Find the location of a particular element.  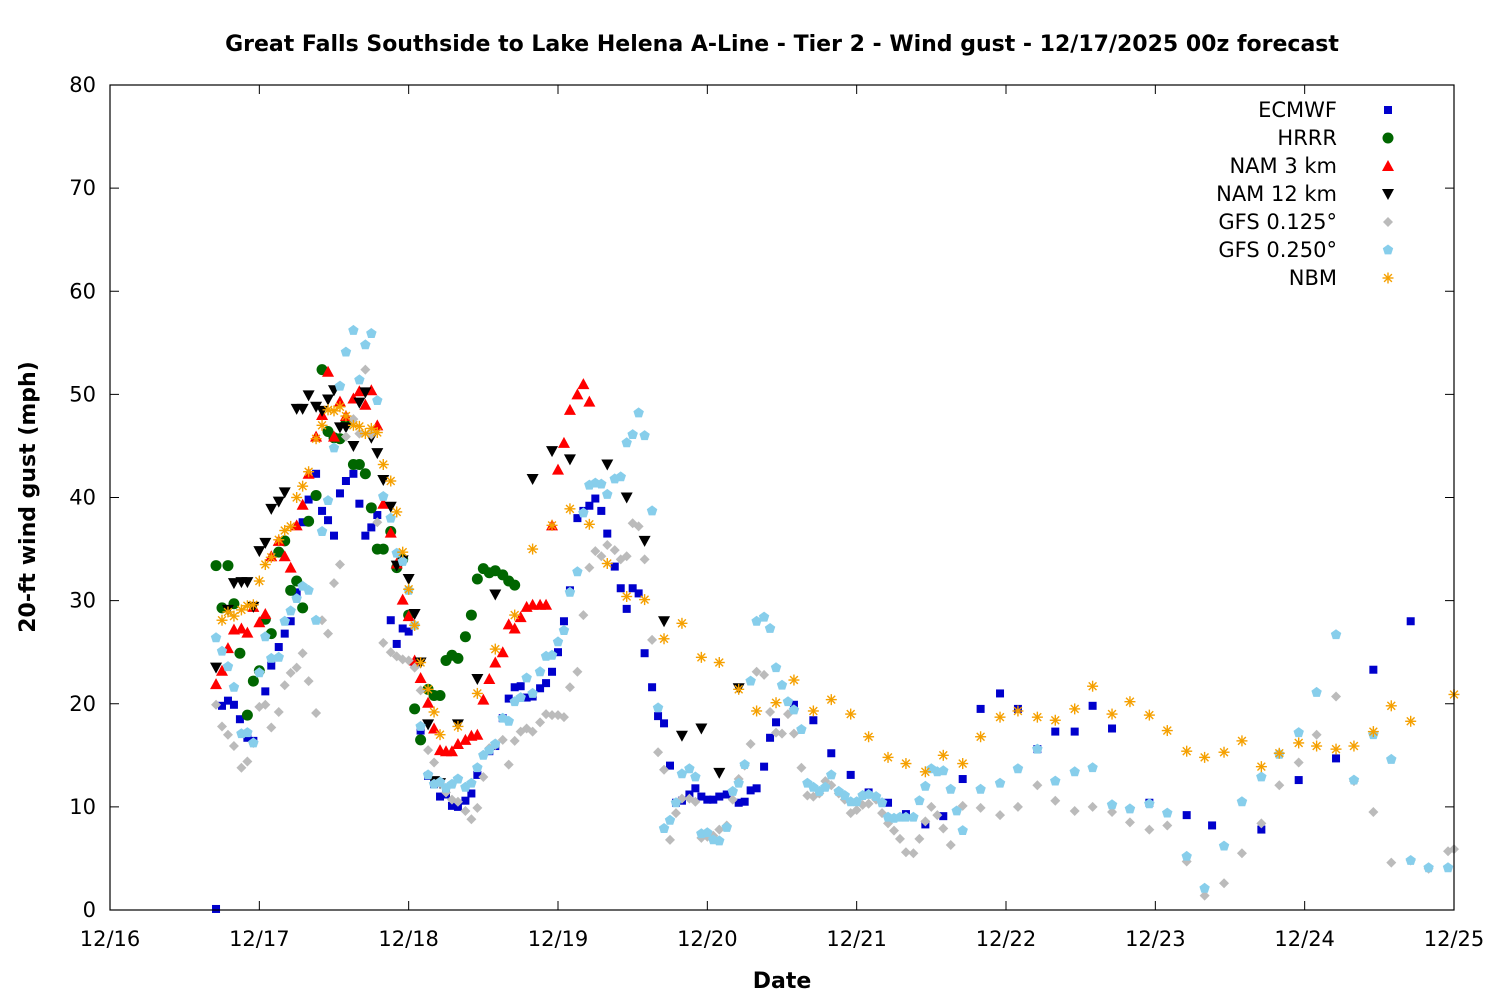

legend-label: NAM 3 km is located at coordinates (1283, 166).